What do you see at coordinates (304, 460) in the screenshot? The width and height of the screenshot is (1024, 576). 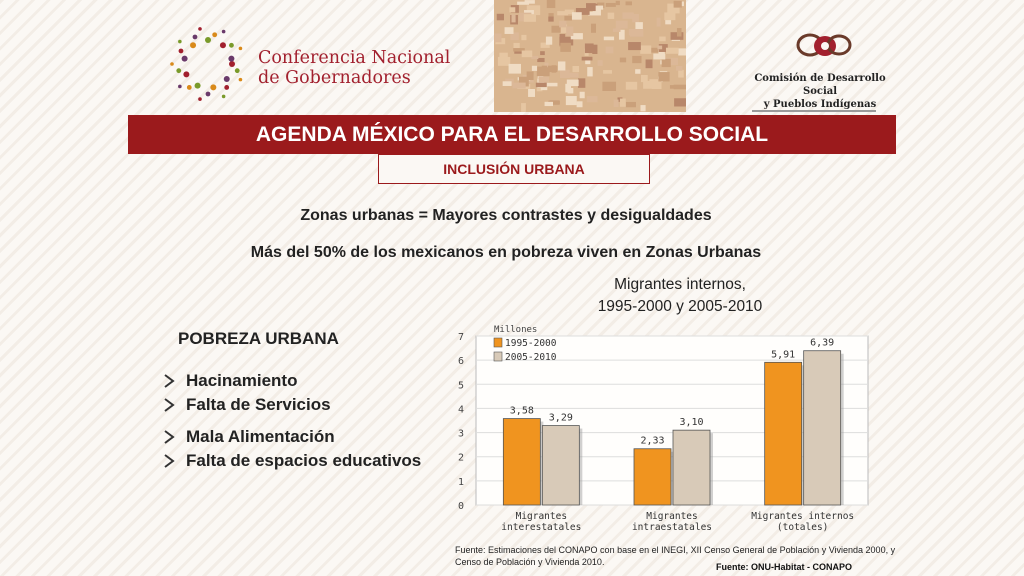 I see `list-item-label: Falta de espacios educativos` at bounding box center [304, 460].